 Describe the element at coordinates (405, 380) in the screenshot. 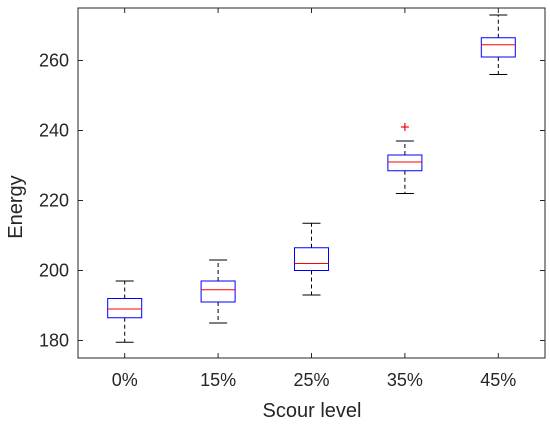

I see `x-tick-label: 35%` at that location.